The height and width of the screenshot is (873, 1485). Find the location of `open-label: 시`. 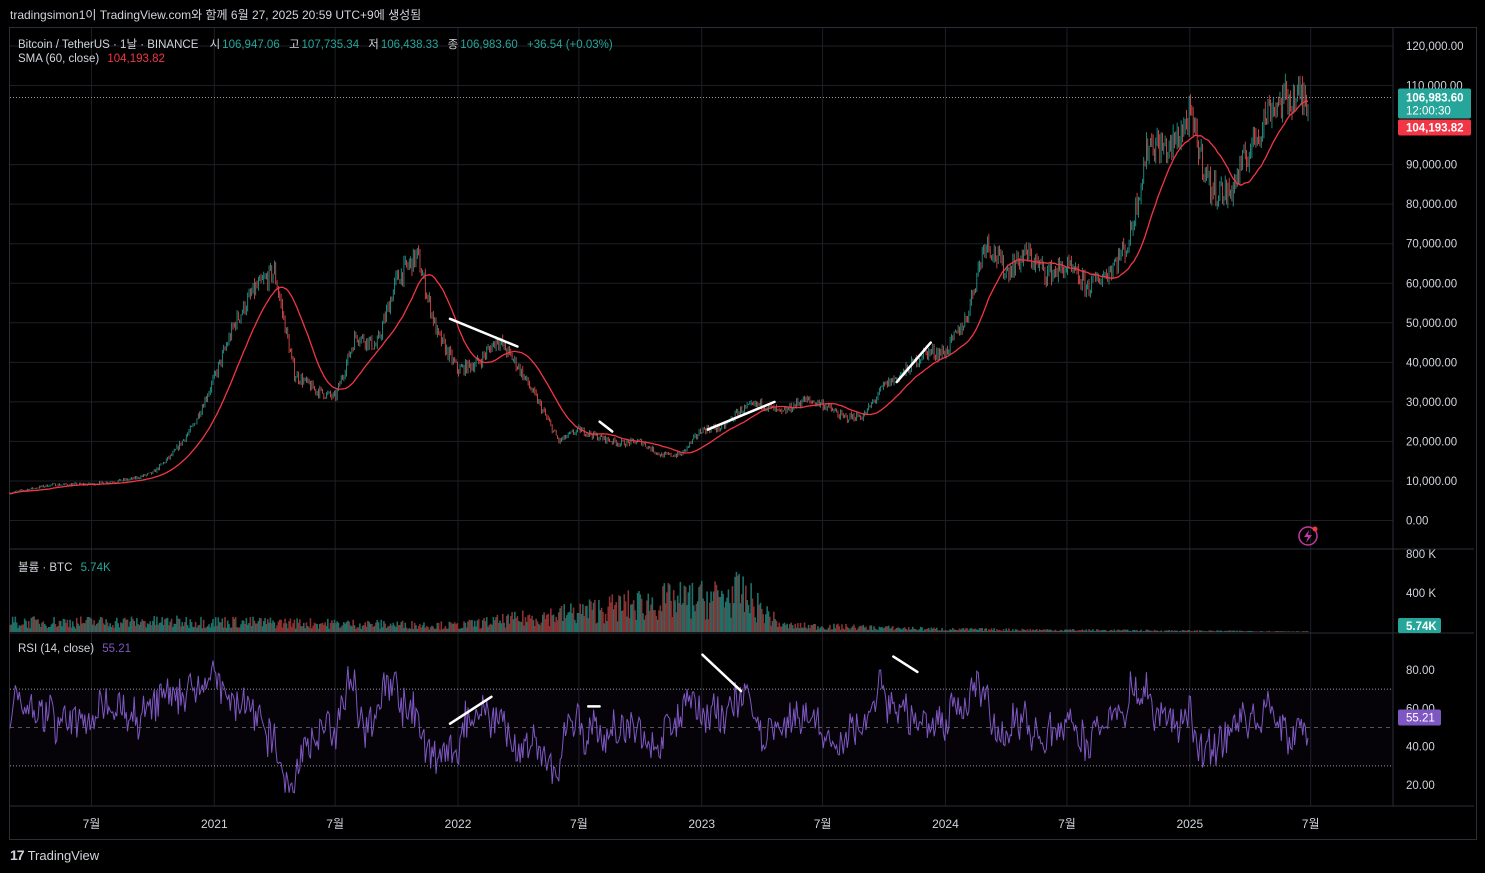

open-label: 시 is located at coordinates (215, 45).